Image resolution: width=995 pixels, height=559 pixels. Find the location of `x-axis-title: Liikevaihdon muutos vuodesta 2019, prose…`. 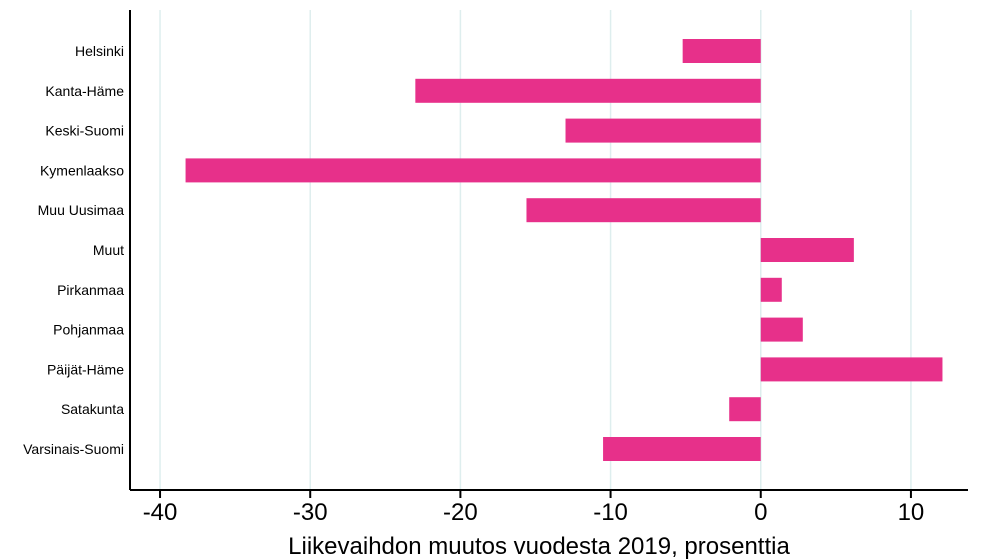

x-axis-title: Liikevaihdon muutos vuodesta 2019, prose… is located at coordinates (539, 546).